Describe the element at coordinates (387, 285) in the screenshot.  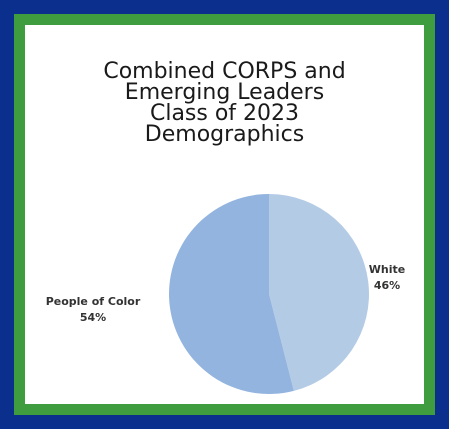
I see `slice-label-percent: 46%` at that location.